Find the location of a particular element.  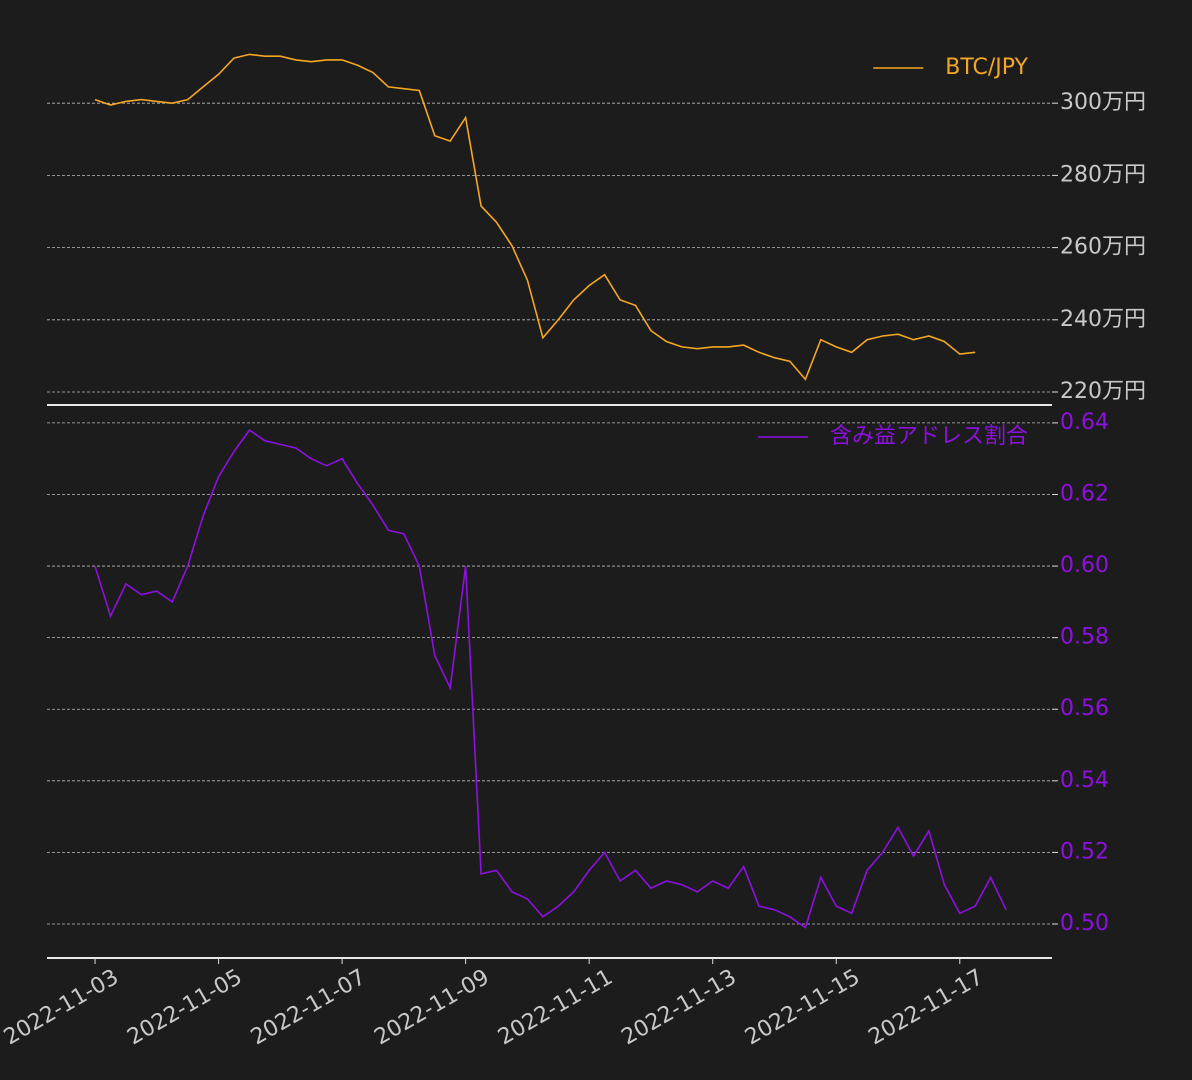

y-tick-label: 0.58 is located at coordinates (1084, 637).